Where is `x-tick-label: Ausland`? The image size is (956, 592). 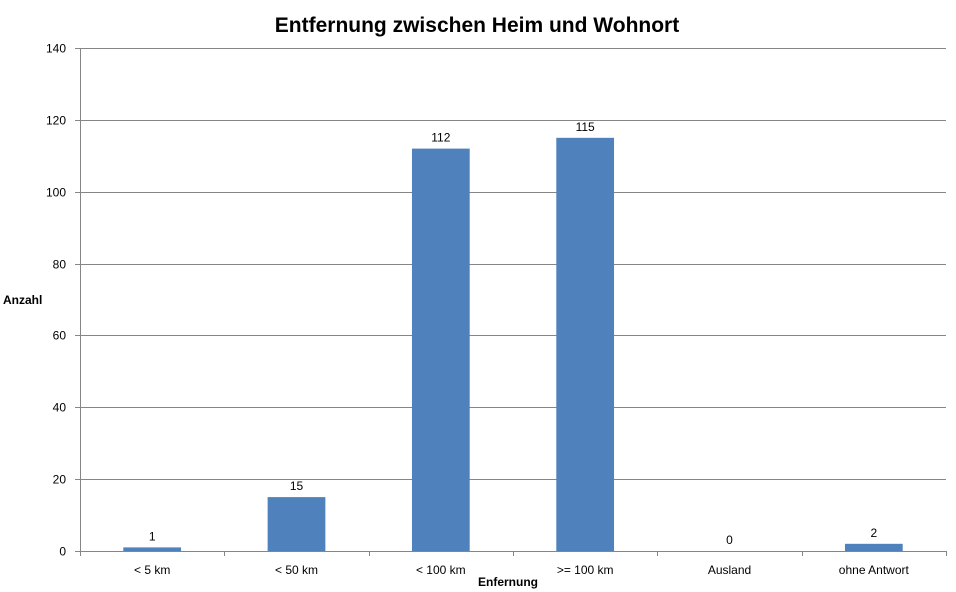
x-tick-label: Ausland is located at coordinates (729, 570).